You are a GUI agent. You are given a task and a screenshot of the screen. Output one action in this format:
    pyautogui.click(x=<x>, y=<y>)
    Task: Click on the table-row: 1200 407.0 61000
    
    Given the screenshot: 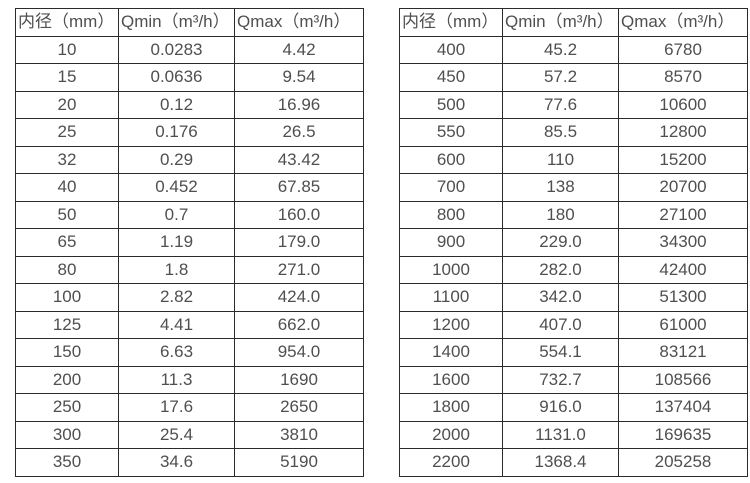 What is the action you would take?
    pyautogui.click(x=573, y=324)
    